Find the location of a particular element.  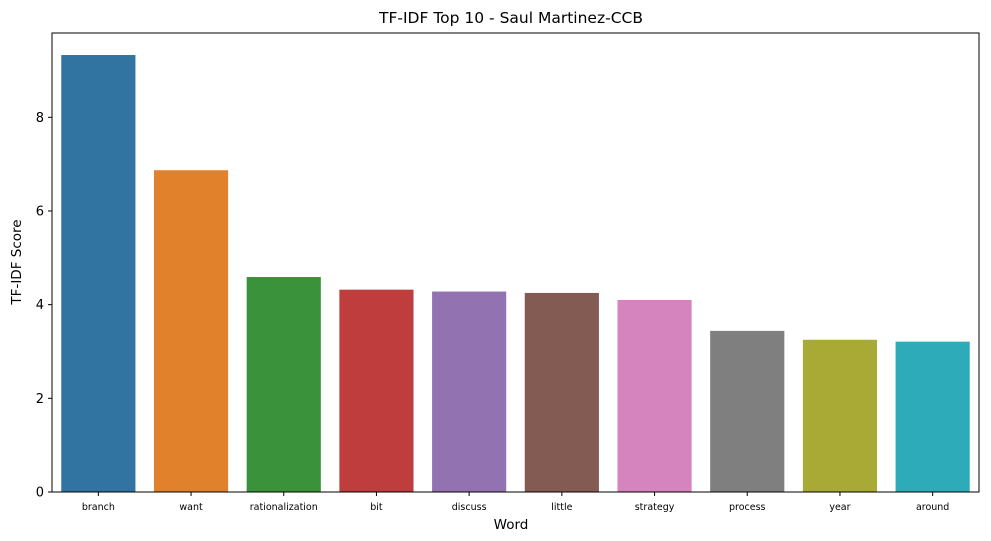

x-tick-label-bit: bit is located at coordinates (376, 507).